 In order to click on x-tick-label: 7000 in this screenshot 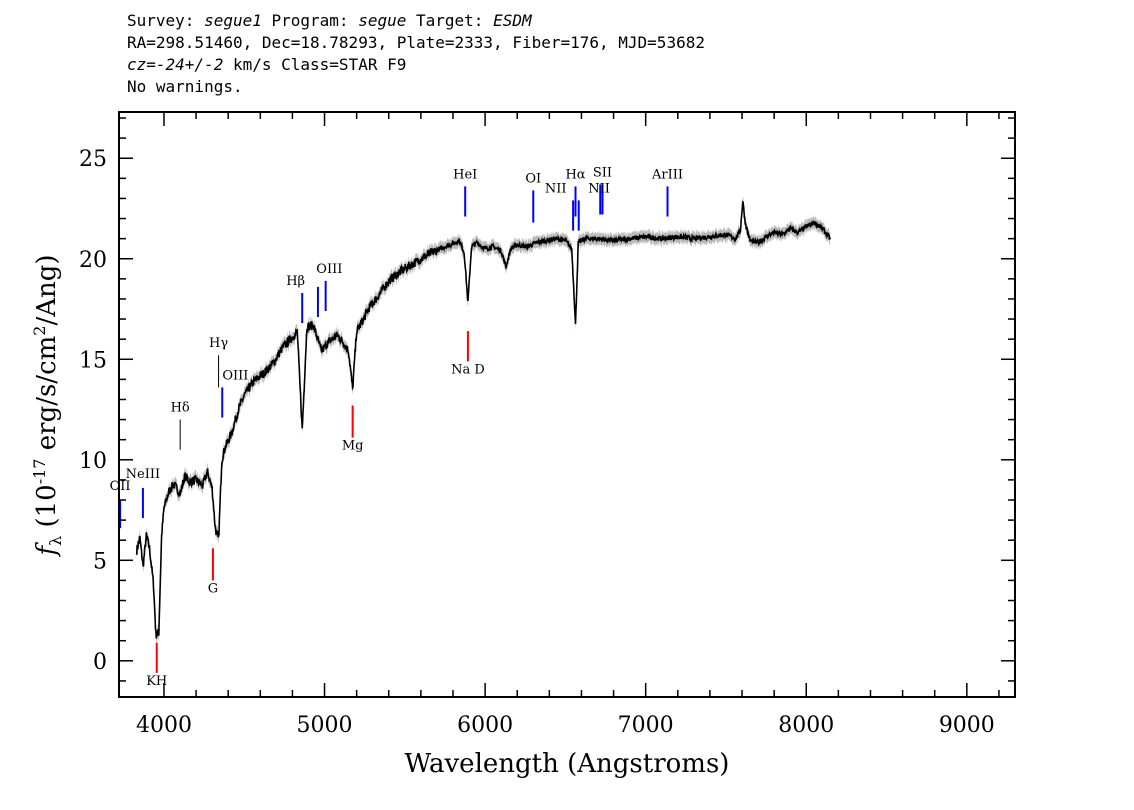, I will do `click(646, 725)`.